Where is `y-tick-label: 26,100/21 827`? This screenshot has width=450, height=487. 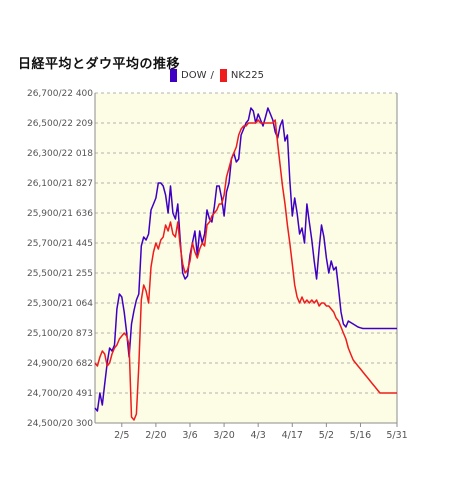 y-tick-label: 26,100/21 827 is located at coordinates (60, 184).